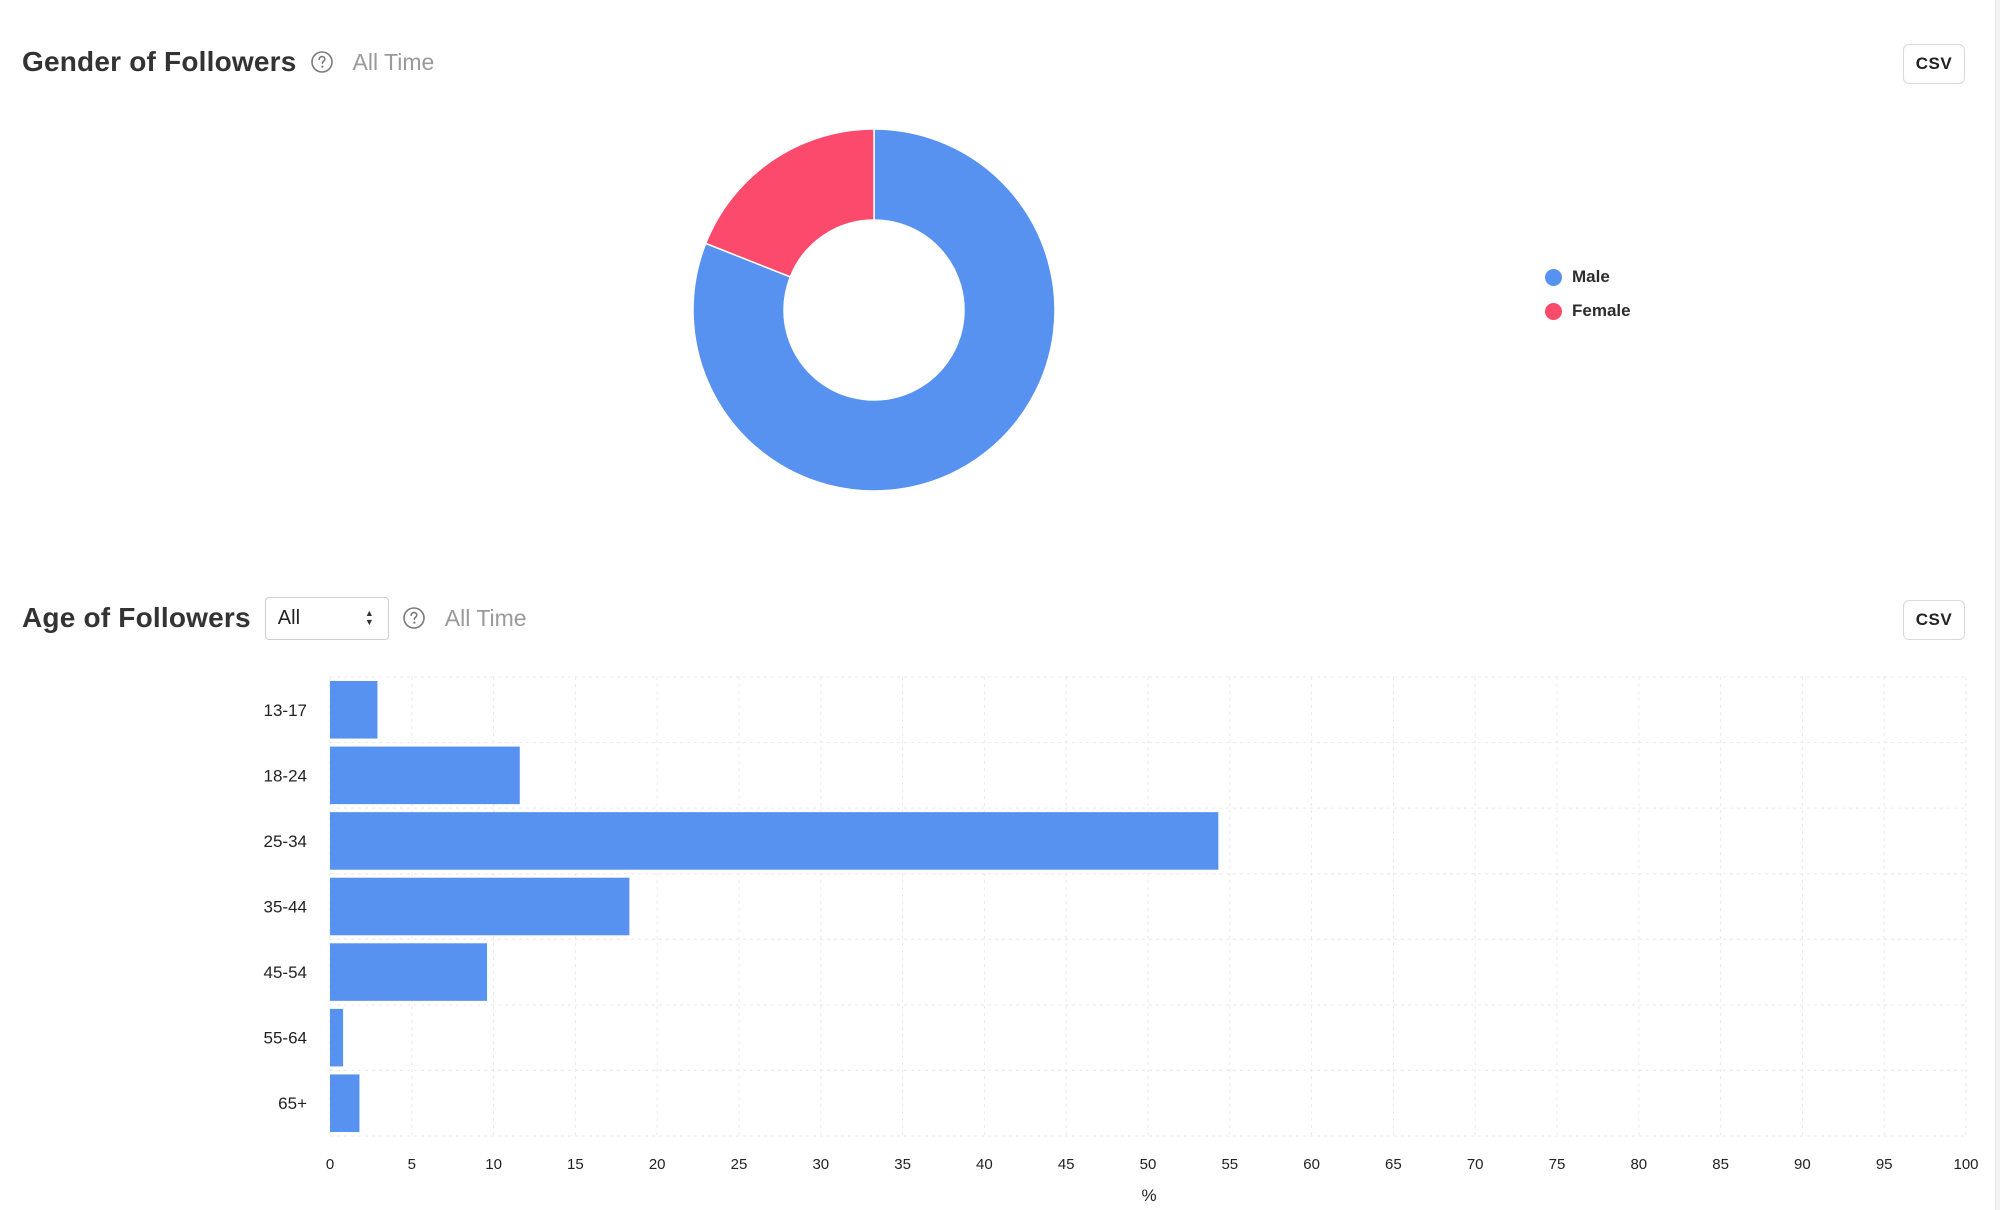 Image resolution: width=2000 pixels, height=1210 pixels. I want to click on donut-slice-male, so click(874, 310).